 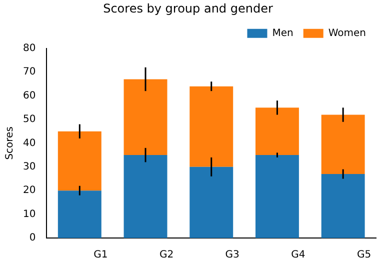 I want to click on legend-label: Women, so click(x=347, y=33).